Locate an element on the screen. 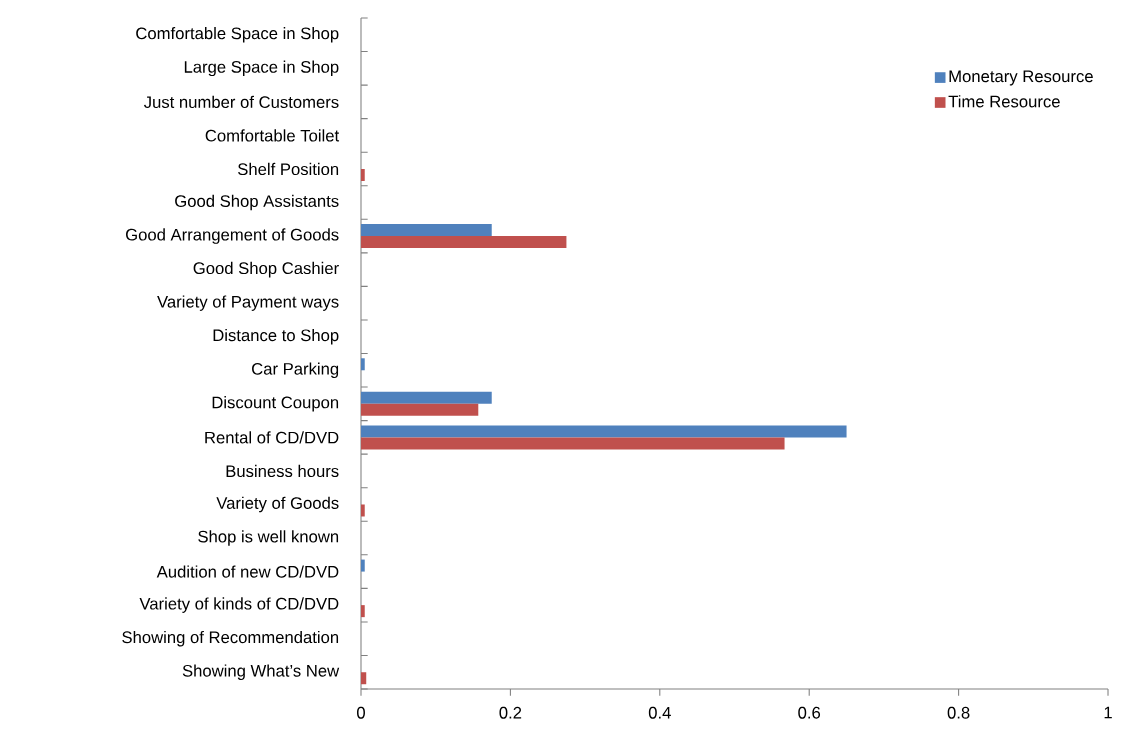  y-tick-label: Just number of Customers is located at coordinates (241, 102).